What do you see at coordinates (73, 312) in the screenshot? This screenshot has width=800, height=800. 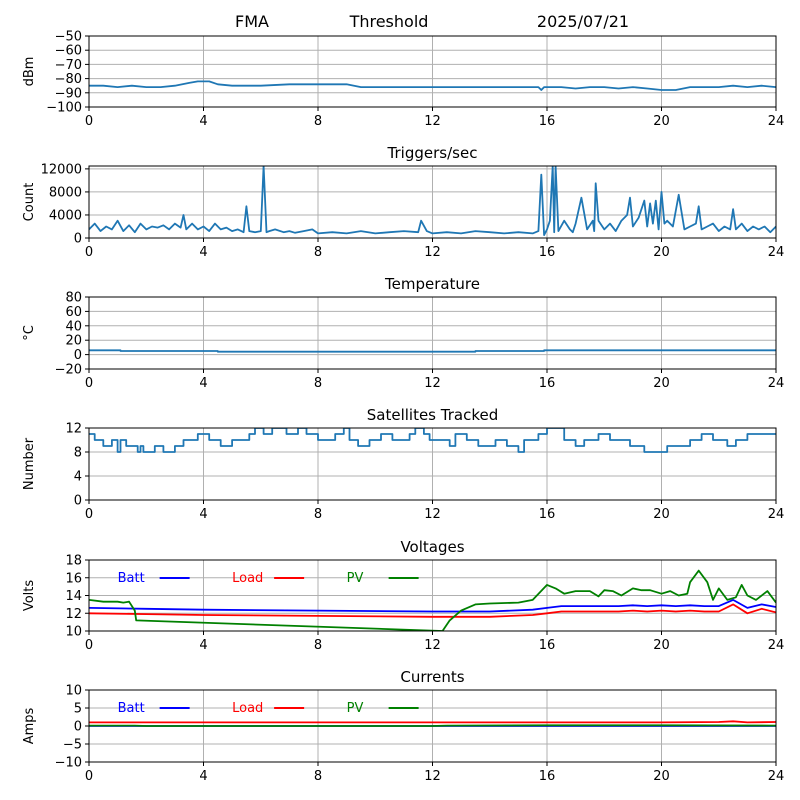 I see `y-tick-label: 60` at bounding box center [73, 312].